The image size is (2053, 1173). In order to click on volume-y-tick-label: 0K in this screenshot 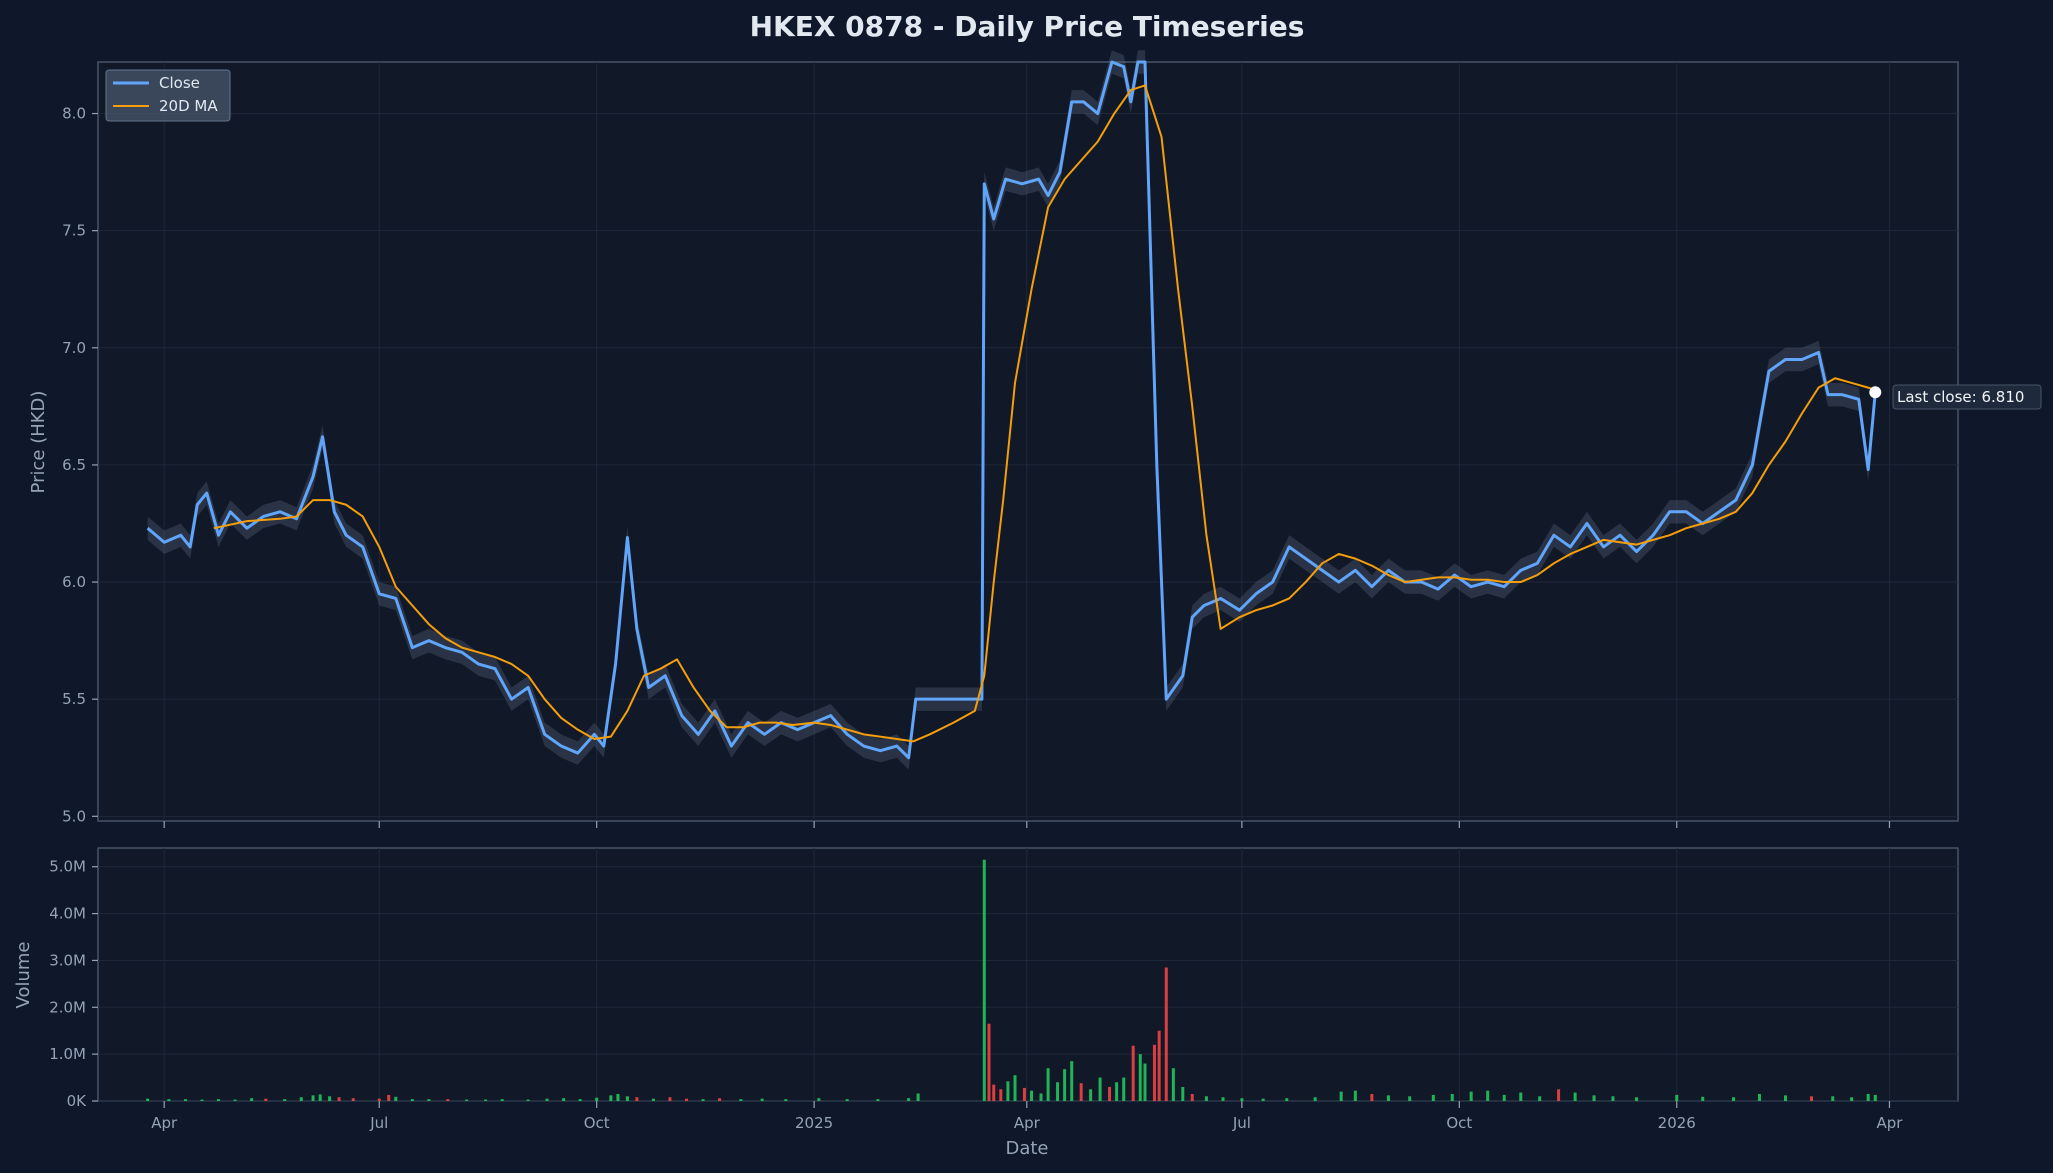, I will do `click(77, 1101)`.